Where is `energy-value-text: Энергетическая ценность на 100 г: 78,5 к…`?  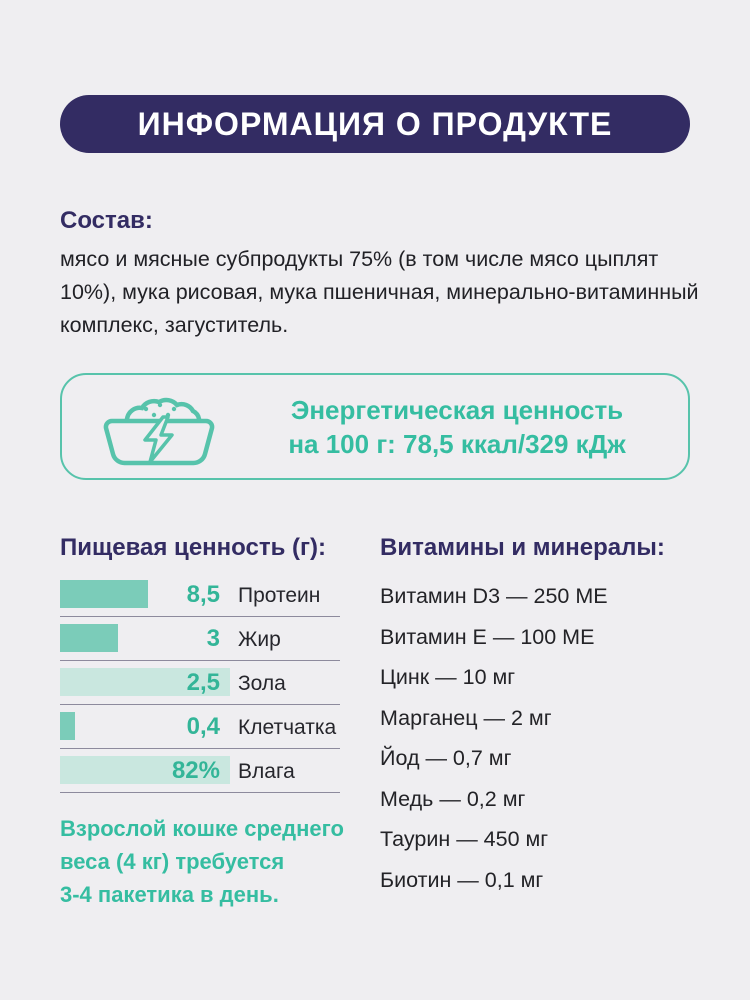 energy-value-text: Энергетическая ценность на 100 г: 78,5 к… is located at coordinates (457, 426).